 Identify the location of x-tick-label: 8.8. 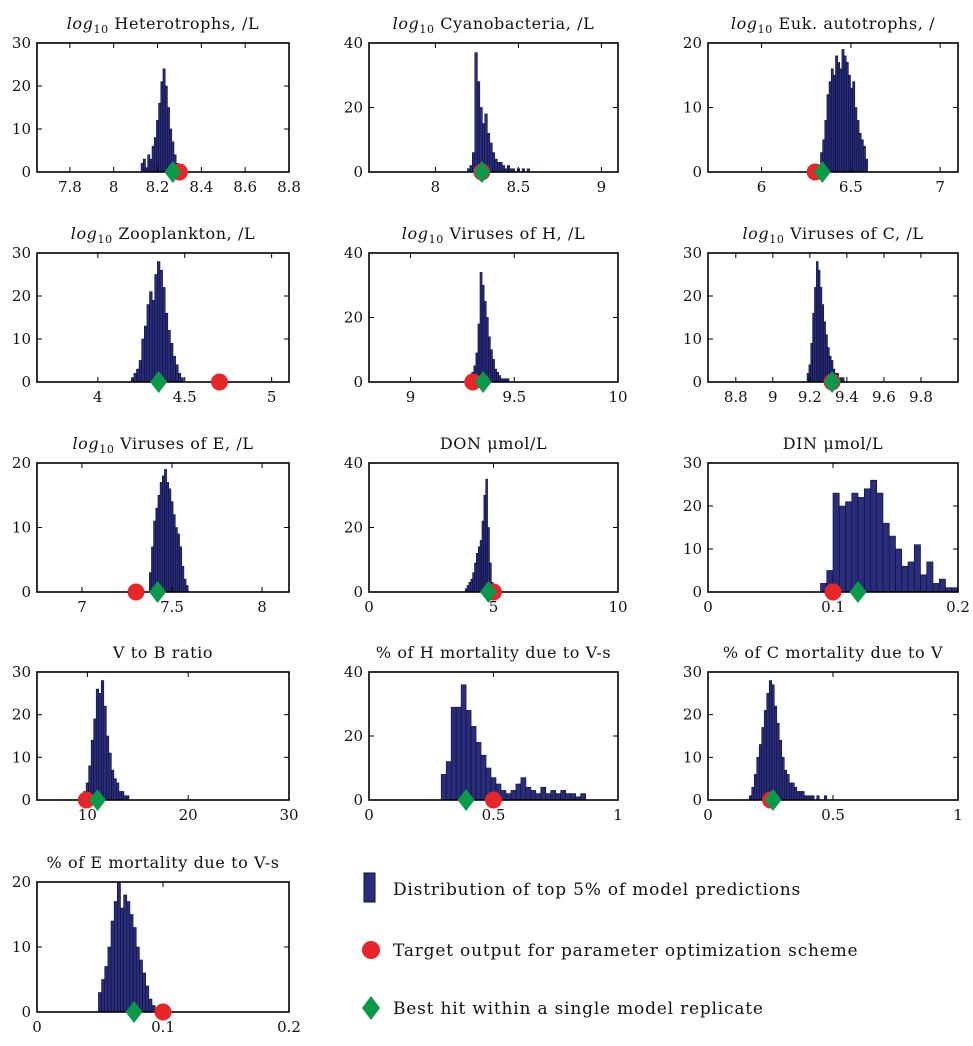
(736, 397).